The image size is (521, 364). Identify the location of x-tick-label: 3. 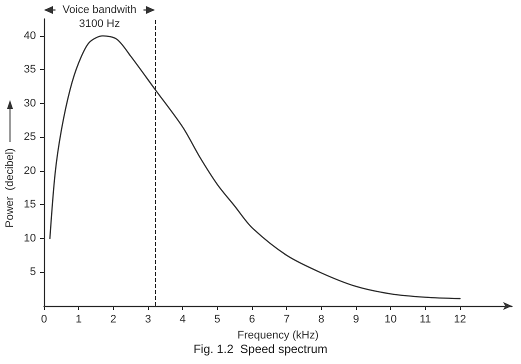
(148, 320).